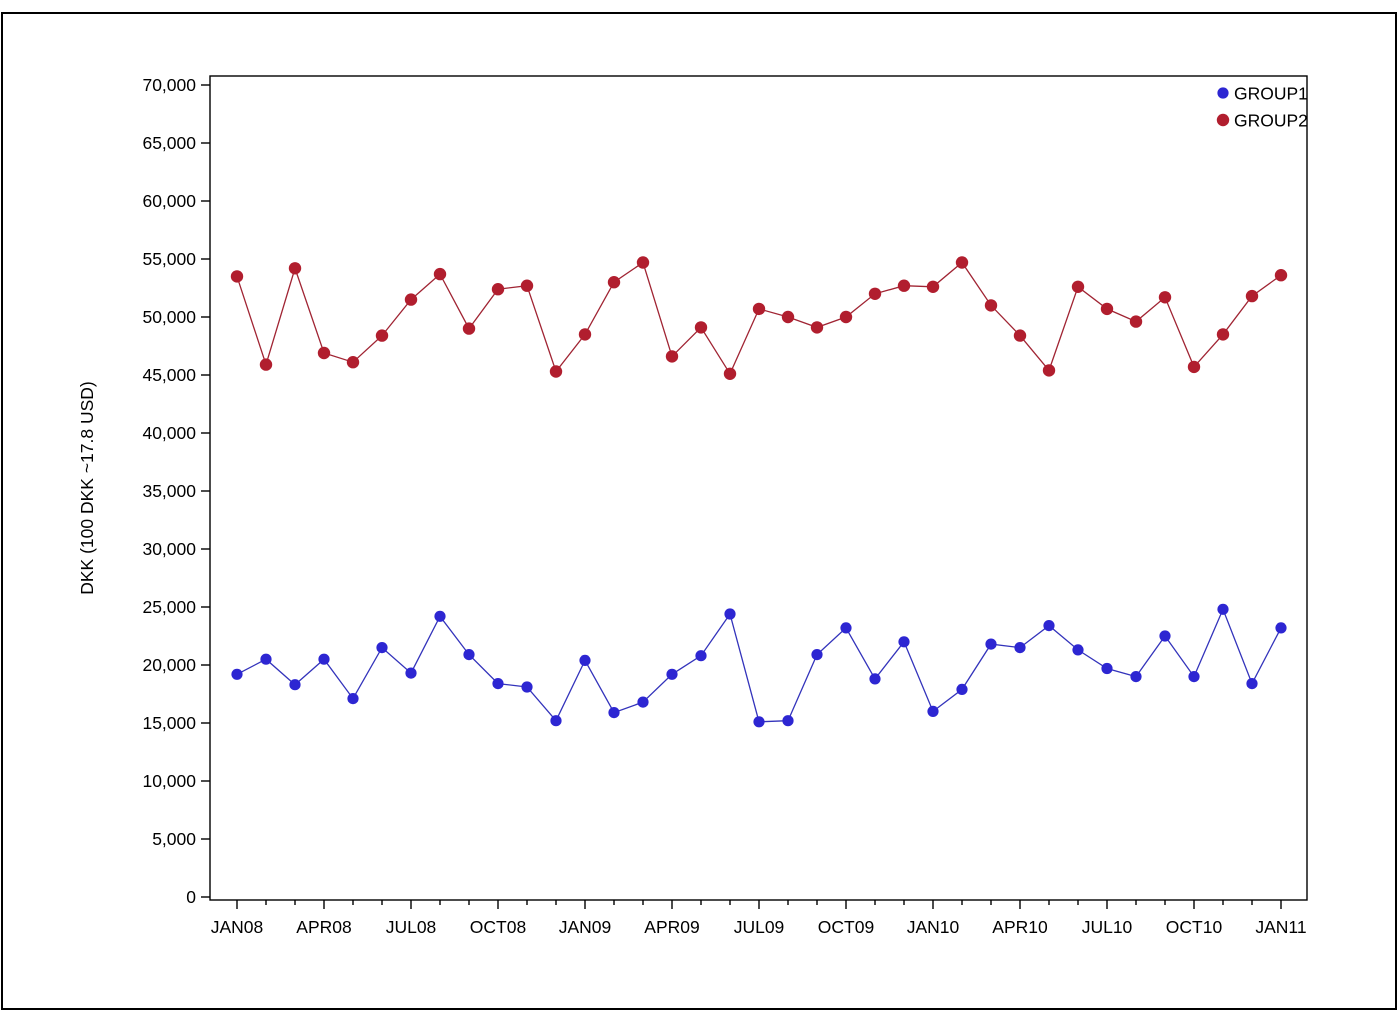 The height and width of the screenshot is (1020, 1400). What do you see at coordinates (169, 433) in the screenshot?
I see `y-tick-label: 40,000` at bounding box center [169, 433].